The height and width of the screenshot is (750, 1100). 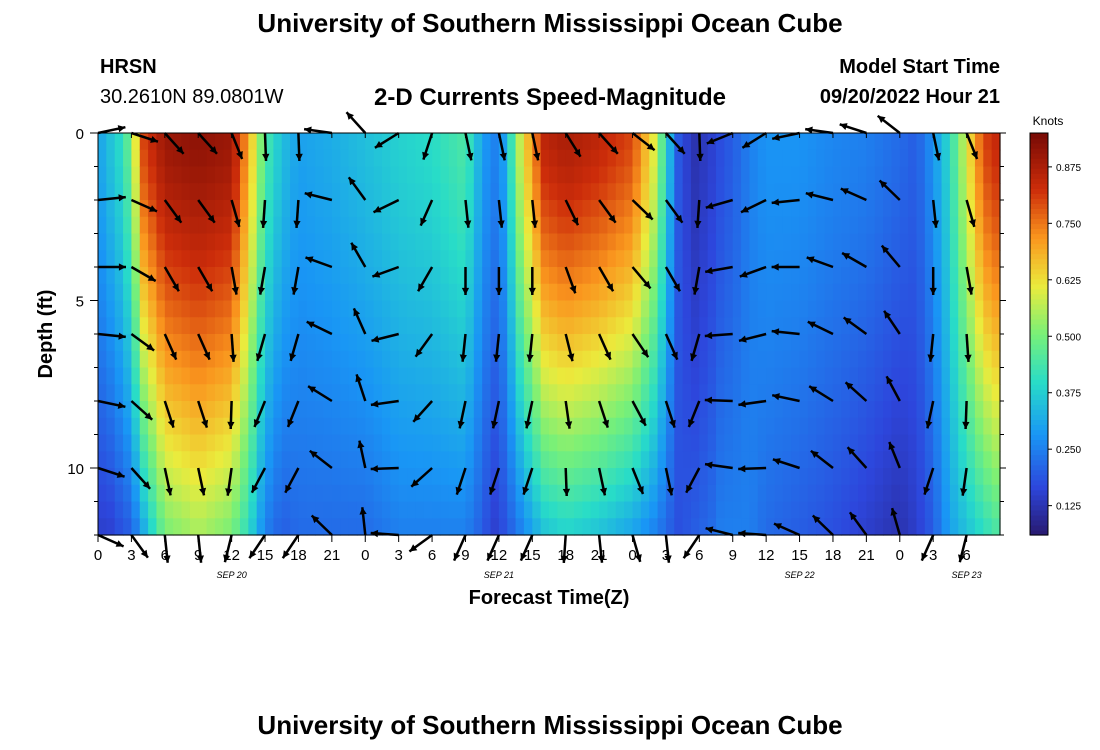 I want to click on y-axis-label: Depth (ft), so click(x=46, y=334).